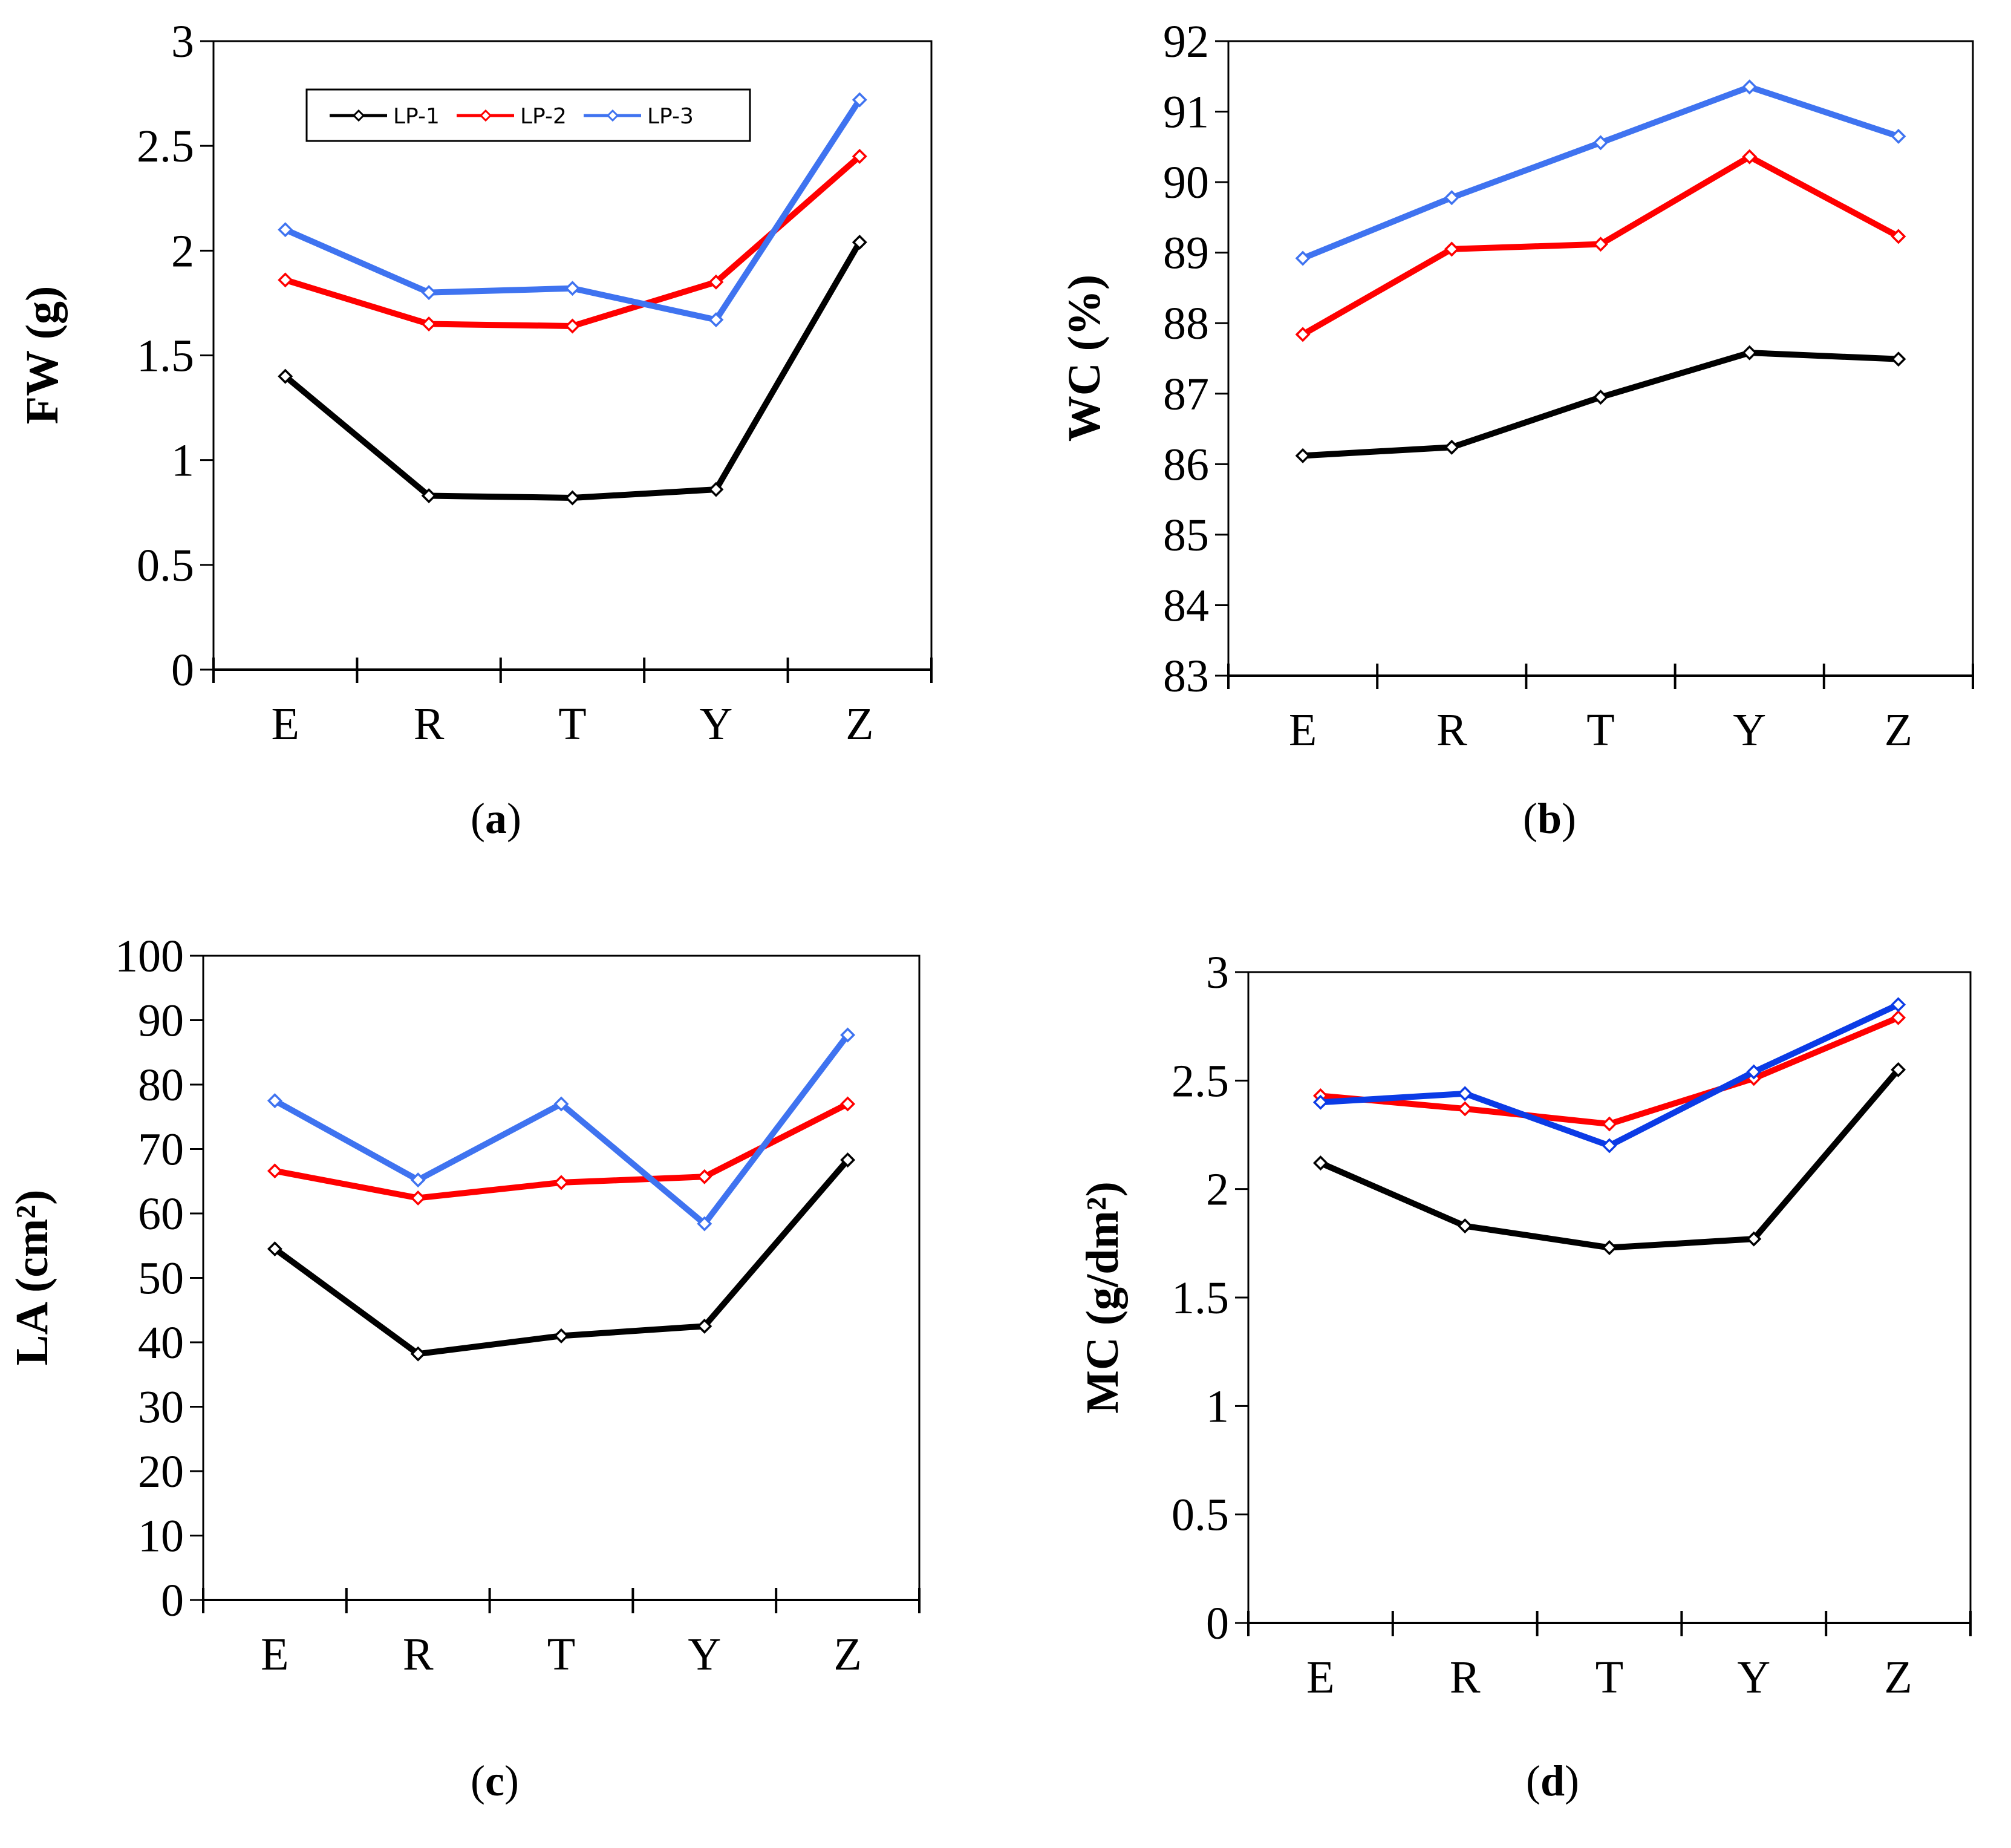 This screenshot has width=2011, height=1848. What do you see at coordinates (1552, 1781) in the screenshot?
I see `panel-label: (d)` at bounding box center [1552, 1781].